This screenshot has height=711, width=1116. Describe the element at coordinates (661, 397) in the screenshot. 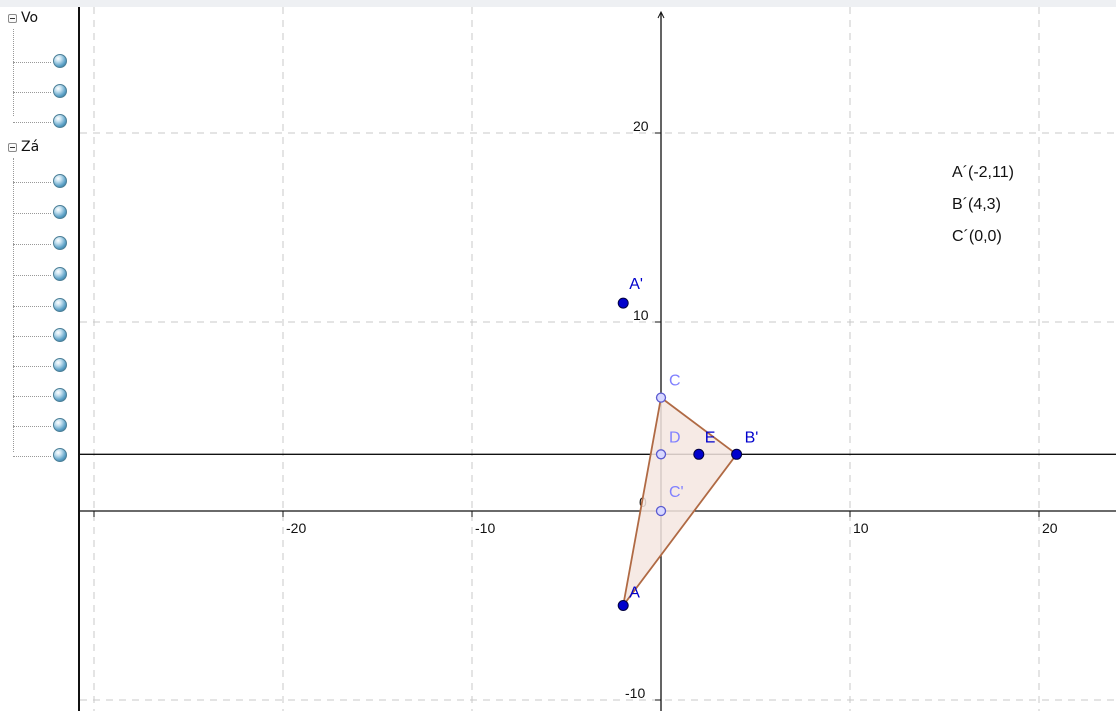

I see `point-c` at that location.